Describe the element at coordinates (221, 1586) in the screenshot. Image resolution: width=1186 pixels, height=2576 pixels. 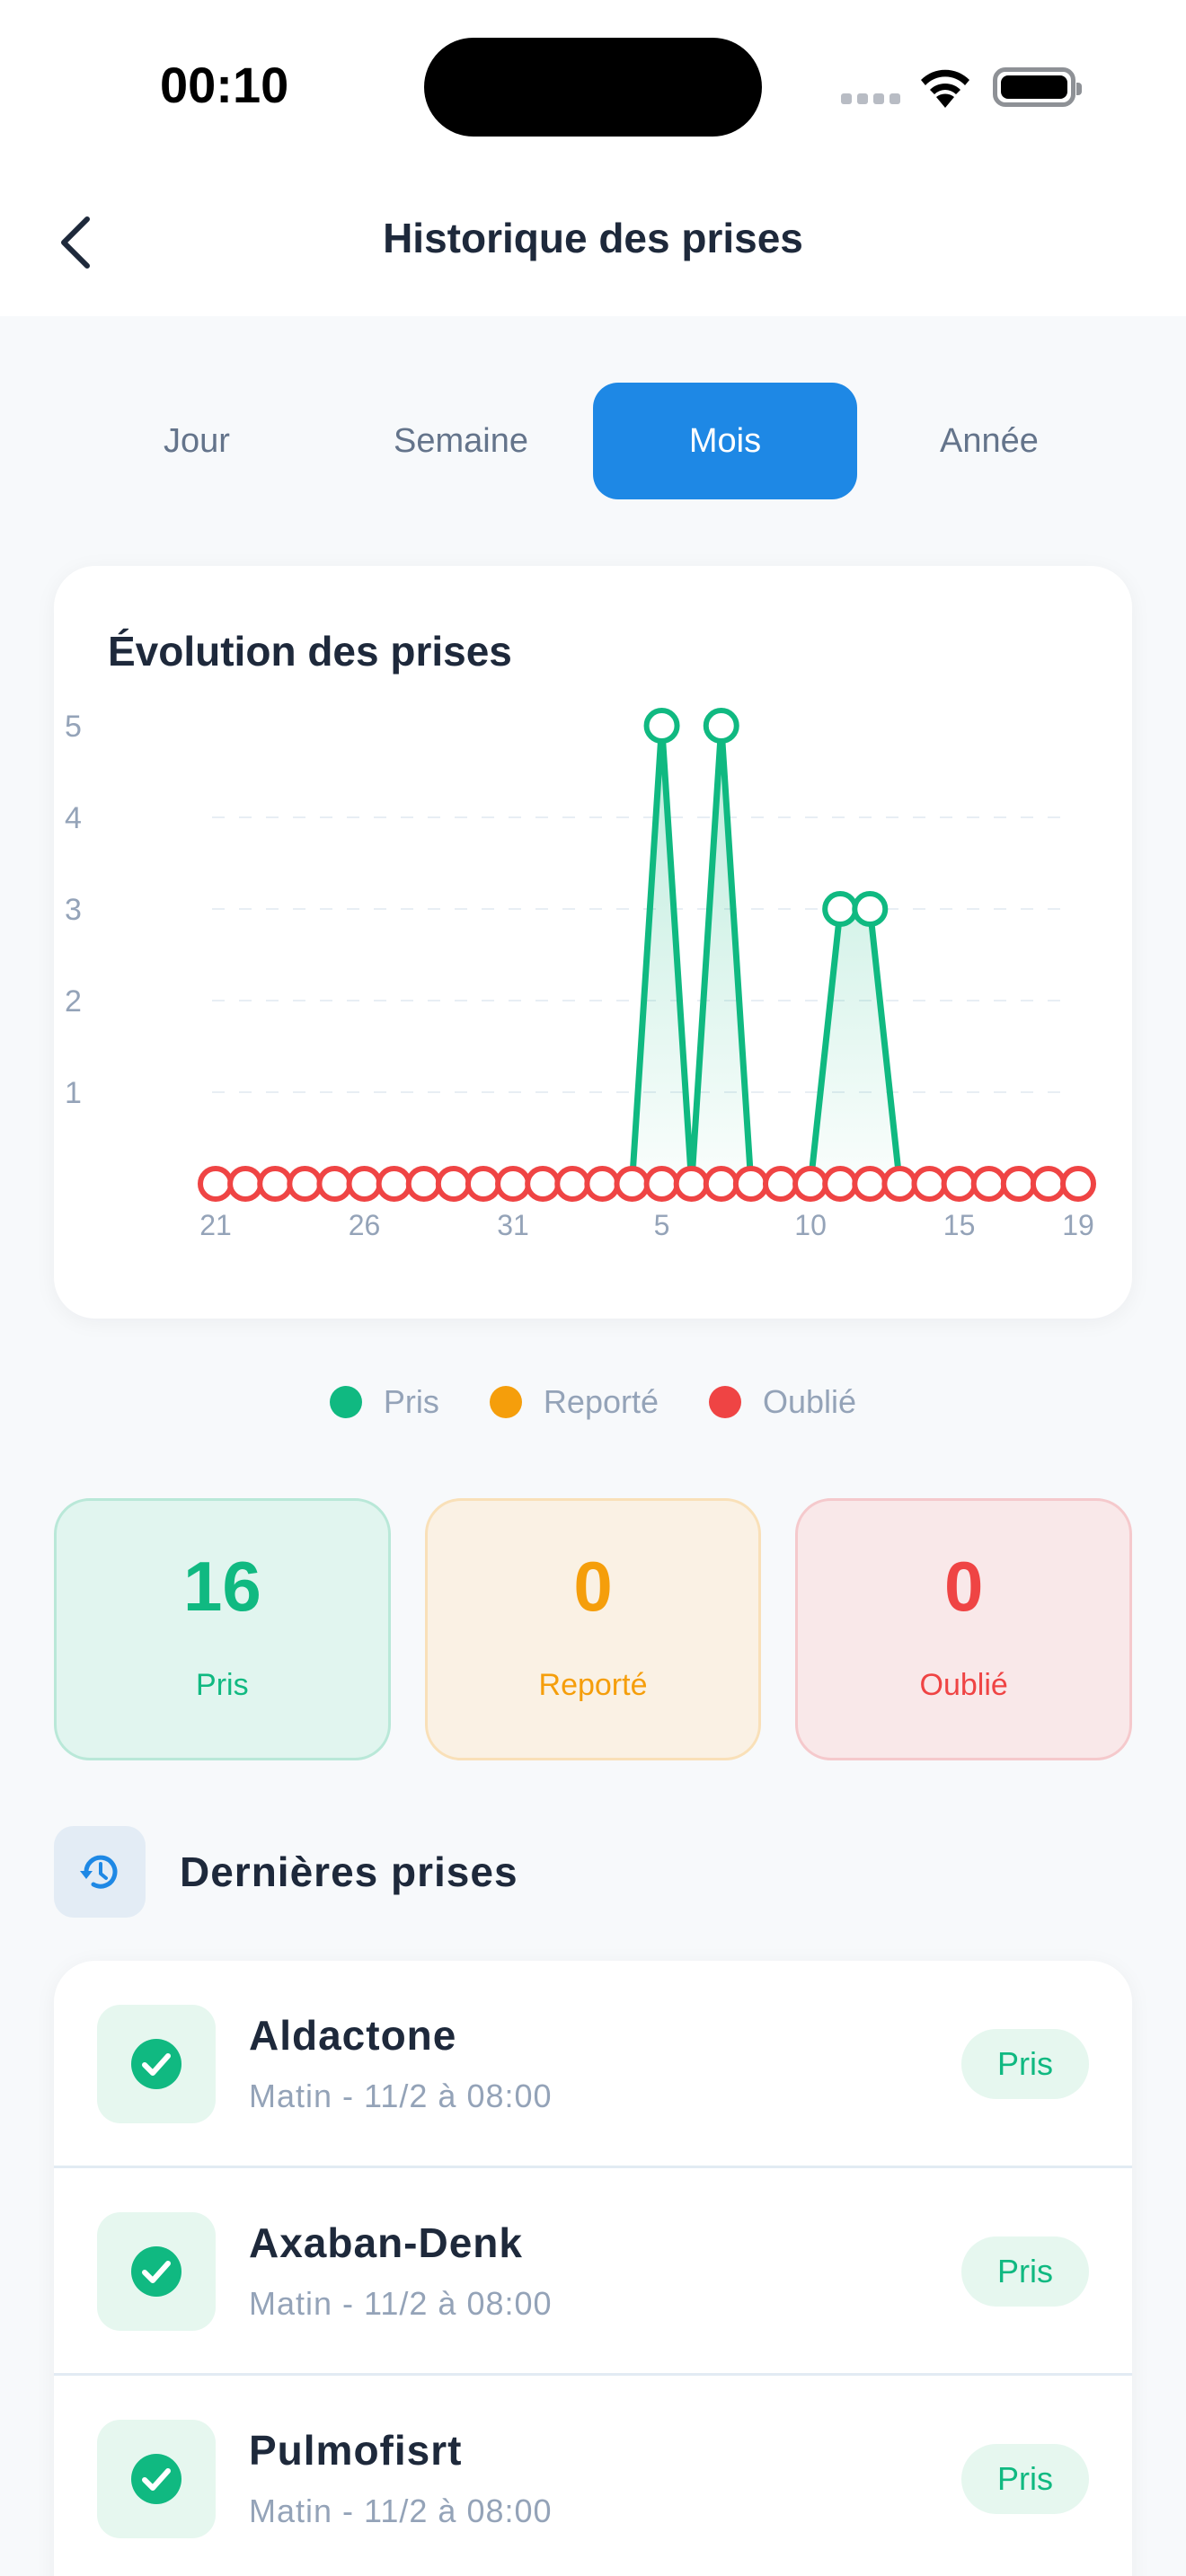
I see `stat-value: 16` at that location.